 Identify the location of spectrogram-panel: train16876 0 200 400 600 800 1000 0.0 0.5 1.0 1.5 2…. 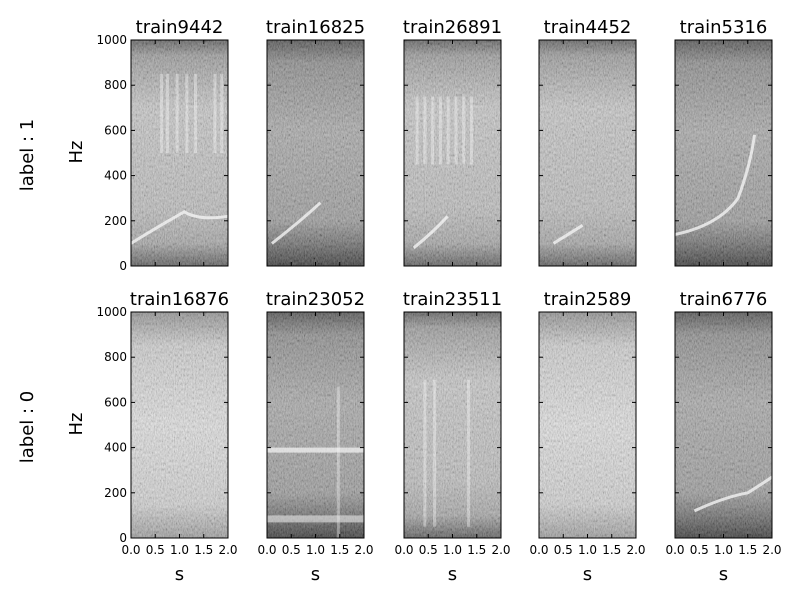
(166, 437).